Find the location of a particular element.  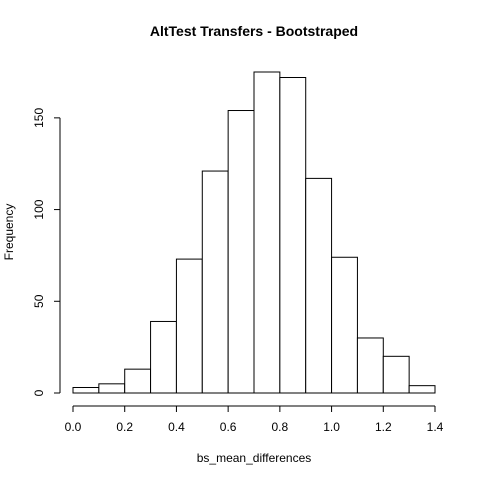

x-tick-label: 1.0 is located at coordinates (331, 427).